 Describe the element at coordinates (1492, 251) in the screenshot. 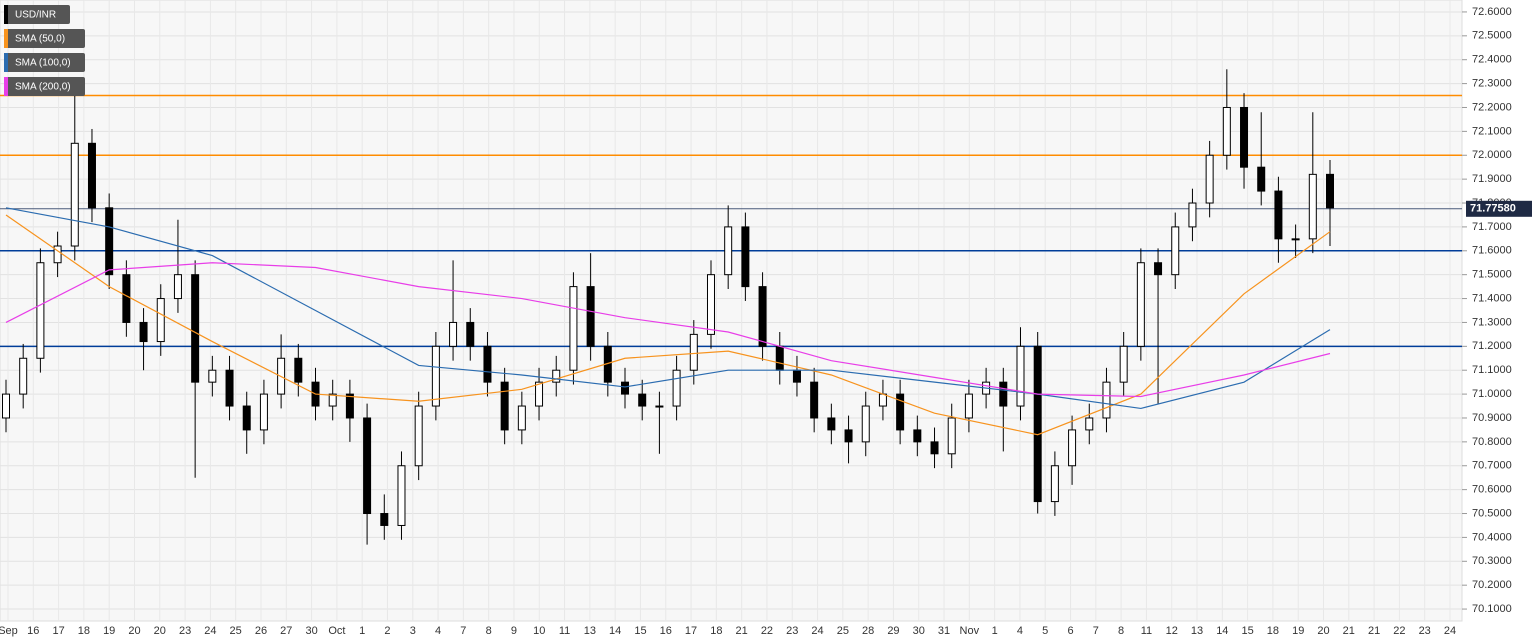

I see `y-tick-label: 71.6000` at that location.